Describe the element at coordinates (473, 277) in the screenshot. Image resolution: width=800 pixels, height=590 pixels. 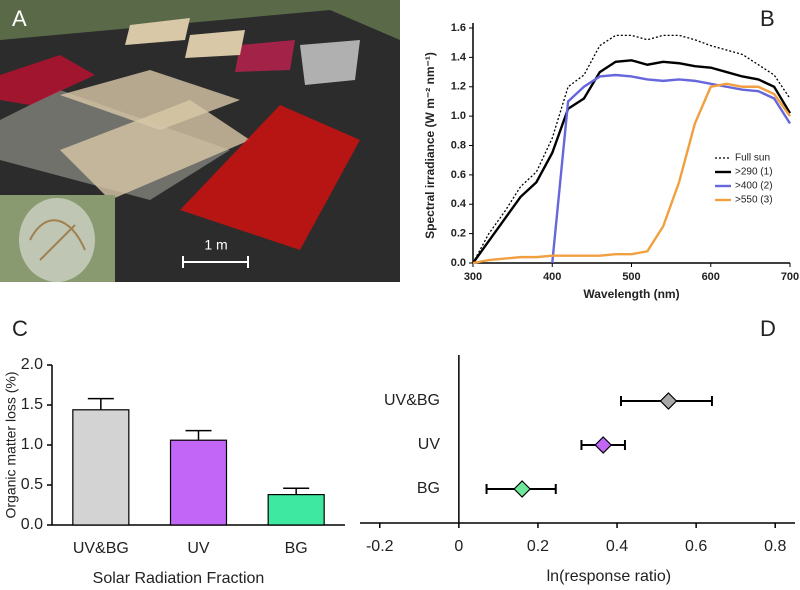
I see `x-tick-label: 300` at that location.